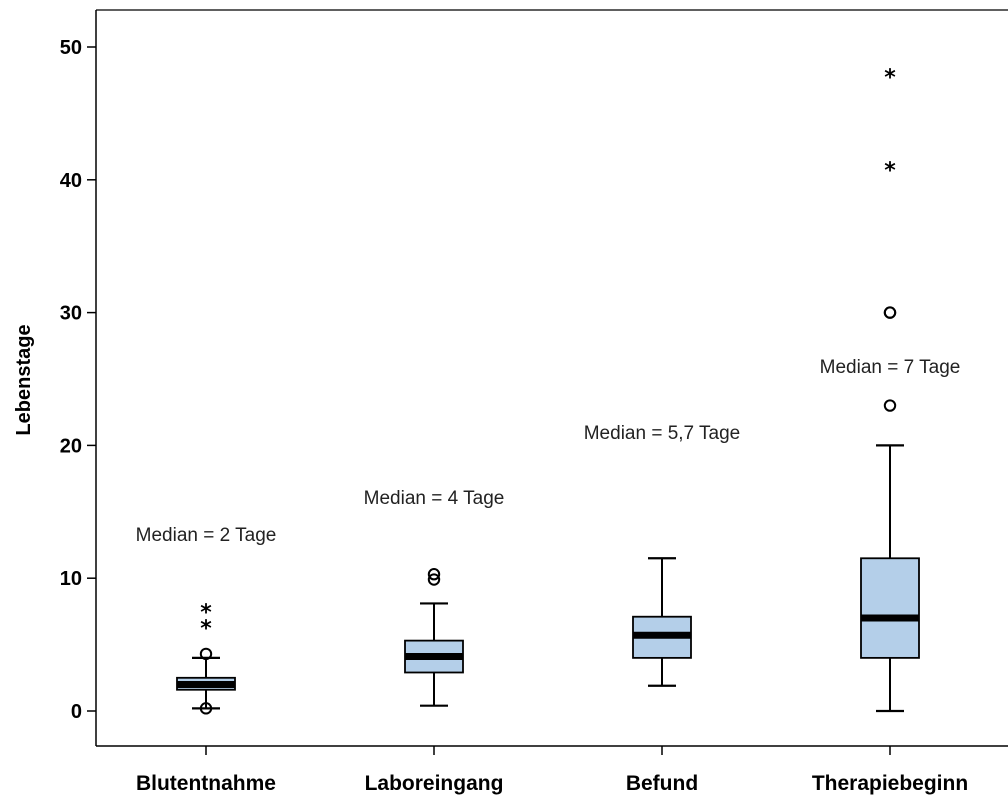 Image resolution: width=1008 pixels, height=799 pixels. Describe the element at coordinates (434, 597) in the screenshot. I see `box-group-laboreingang: Median = 4 Tage` at that location.